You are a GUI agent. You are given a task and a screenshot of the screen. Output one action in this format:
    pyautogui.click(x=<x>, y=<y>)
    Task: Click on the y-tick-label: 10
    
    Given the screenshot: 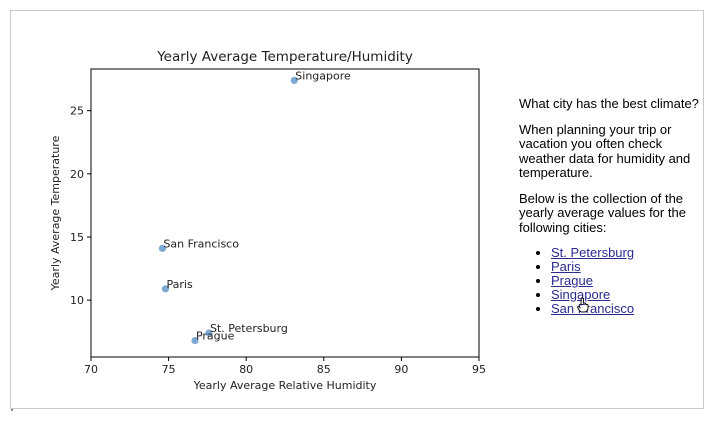 What is the action you would take?
    pyautogui.click(x=77, y=300)
    